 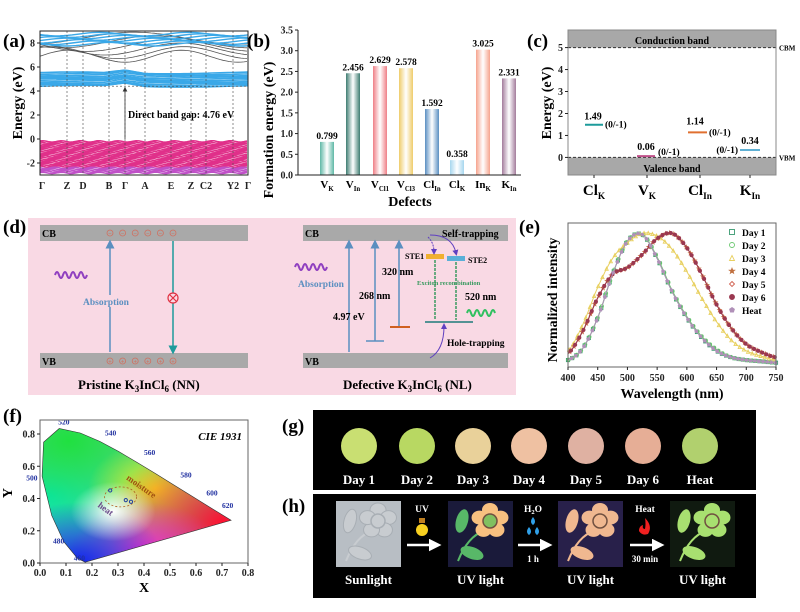 What do you see at coordinates (145, 186) in the screenshot?
I see `kpoint-label: A` at bounding box center [145, 186].